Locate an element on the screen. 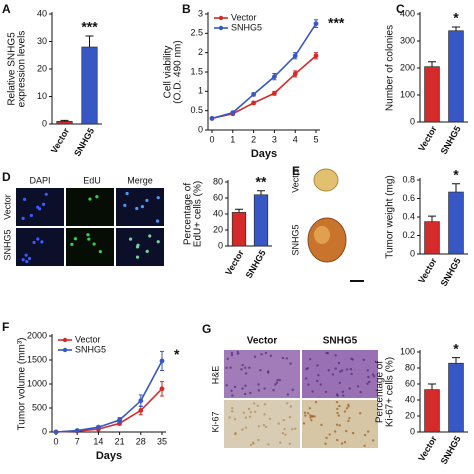 The height and width of the screenshot is (474, 474). x-tick-label: 35 is located at coordinates (162, 441).